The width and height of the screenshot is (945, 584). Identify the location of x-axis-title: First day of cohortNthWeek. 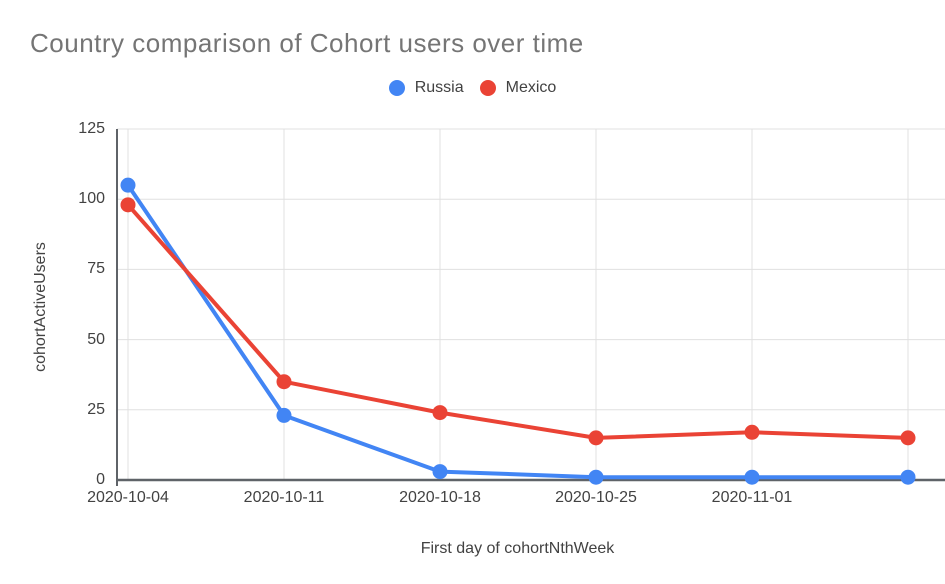
(517, 548).